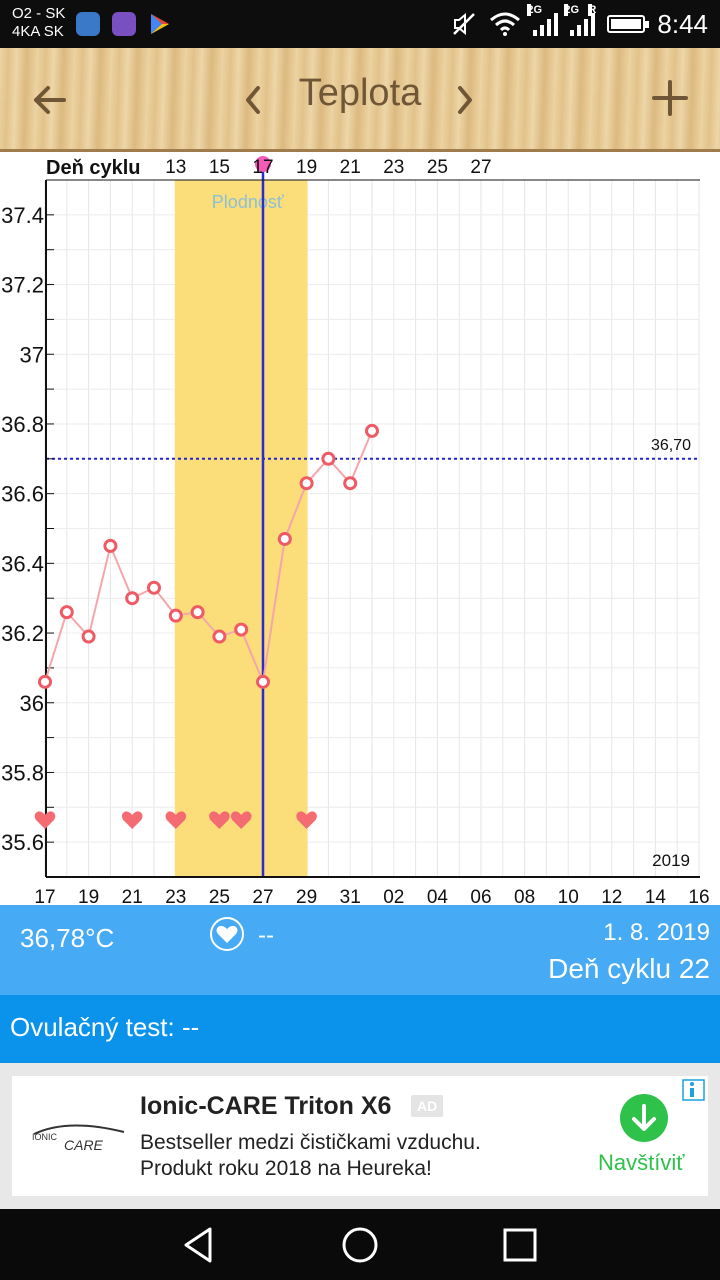 The height and width of the screenshot is (1280, 720). What do you see at coordinates (543, 20) in the screenshot?
I see `signal-sim1-icon: 2G` at bounding box center [543, 20].